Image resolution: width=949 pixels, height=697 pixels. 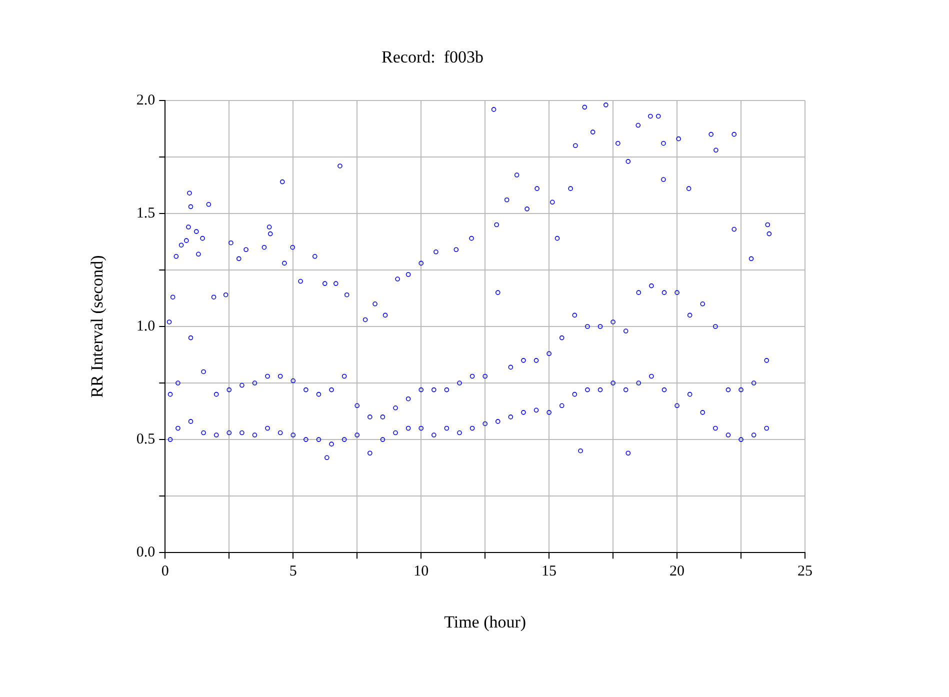 What do you see at coordinates (165, 572) in the screenshot?
I see `x-tick-label: 0` at bounding box center [165, 572].